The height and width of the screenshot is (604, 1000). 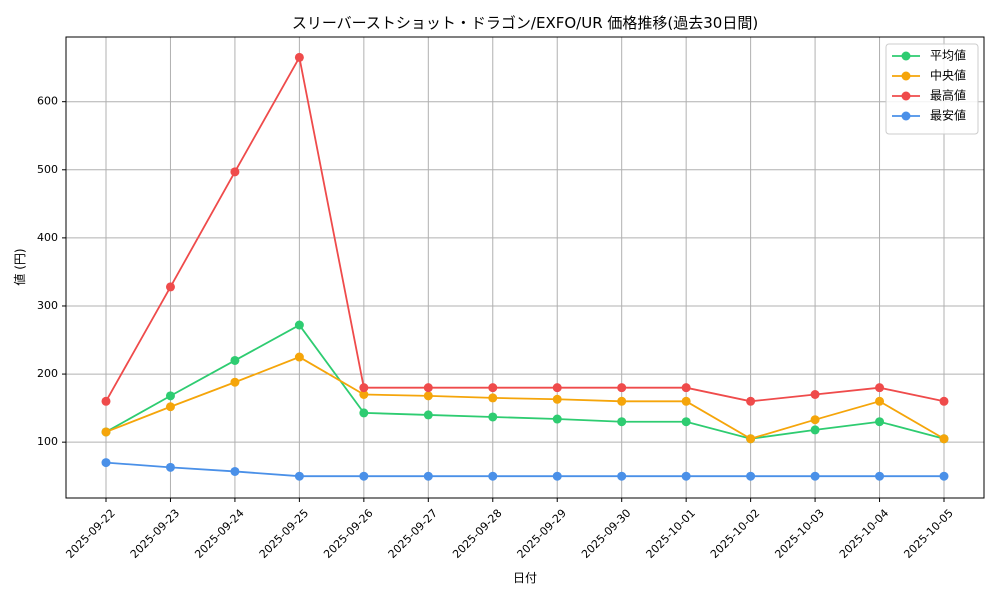 What do you see at coordinates (413, 534) in the screenshot?
I see `x-tick-label: 2025-09-27` at bounding box center [413, 534].